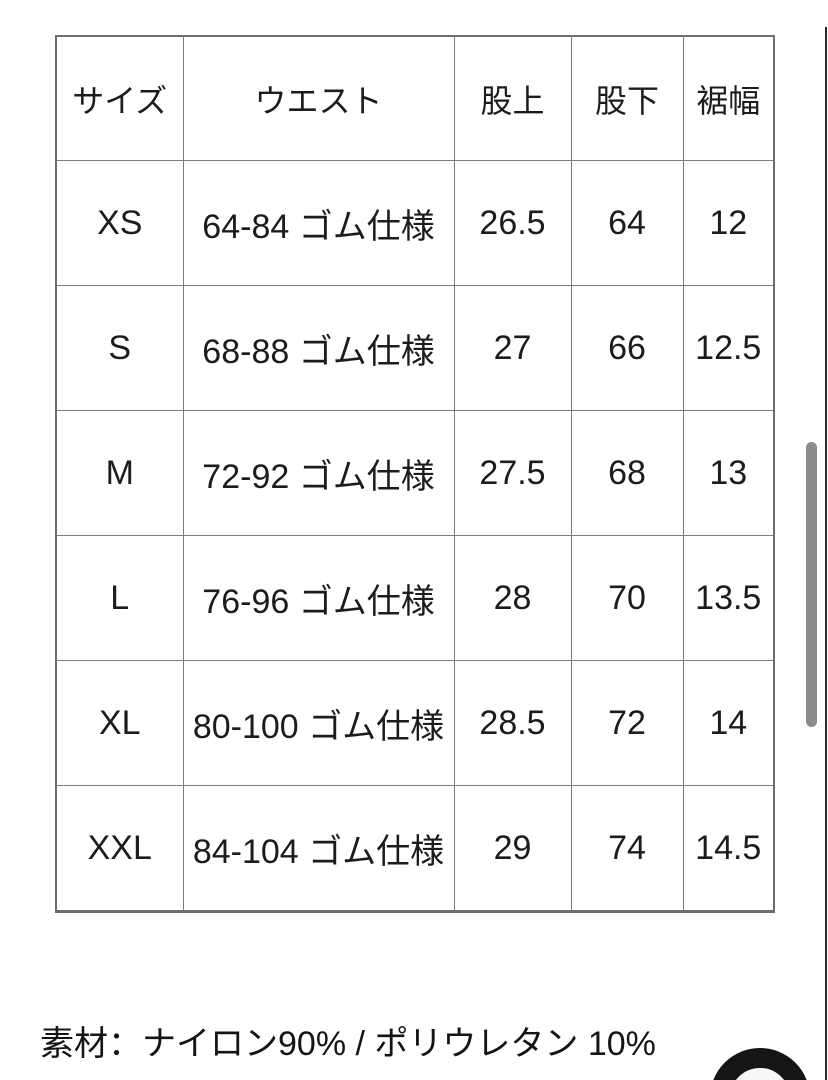  I want to click on table-row: M 72-92 ゴム仕様 27.5 68 13, so click(415, 473).